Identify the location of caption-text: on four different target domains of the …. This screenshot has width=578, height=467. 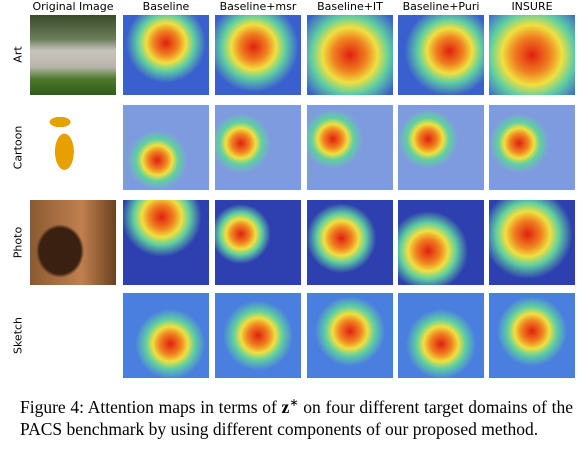
(296, 418).